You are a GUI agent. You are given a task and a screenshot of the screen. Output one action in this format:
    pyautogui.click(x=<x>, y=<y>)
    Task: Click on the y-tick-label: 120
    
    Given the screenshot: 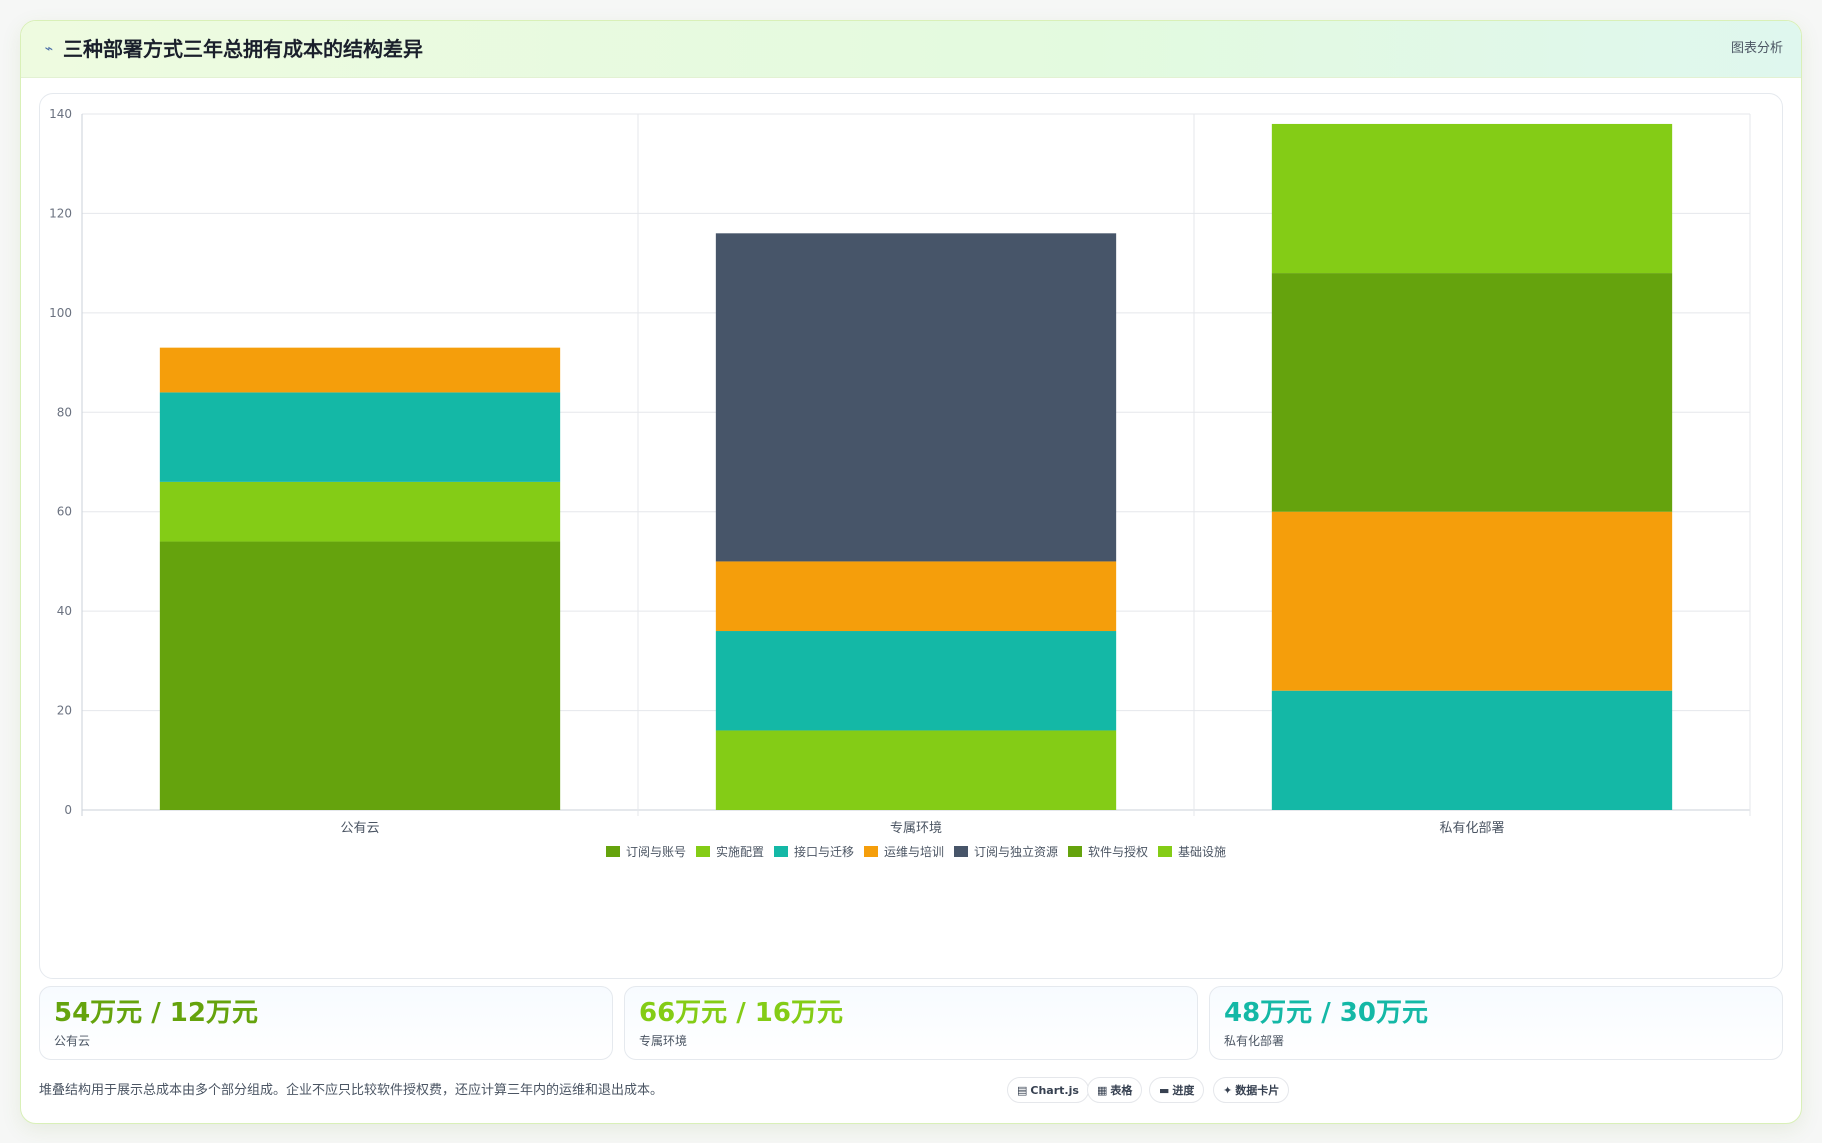 What is the action you would take?
    pyautogui.click(x=60, y=213)
    